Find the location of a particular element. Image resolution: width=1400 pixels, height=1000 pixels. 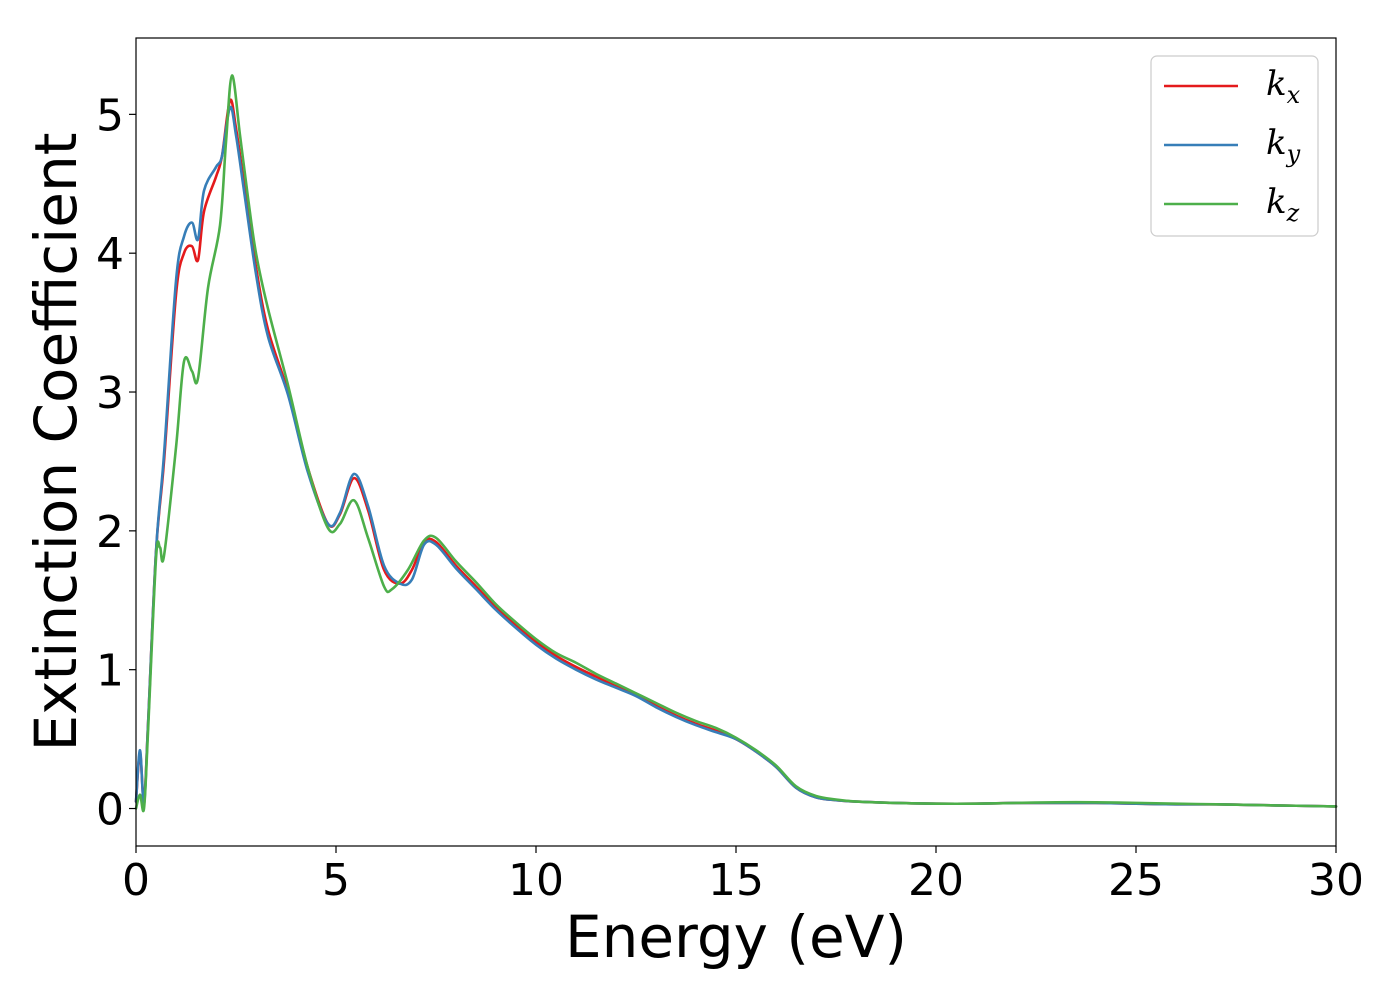

y-tick-label: 1 is located at coordinates (110, 671).